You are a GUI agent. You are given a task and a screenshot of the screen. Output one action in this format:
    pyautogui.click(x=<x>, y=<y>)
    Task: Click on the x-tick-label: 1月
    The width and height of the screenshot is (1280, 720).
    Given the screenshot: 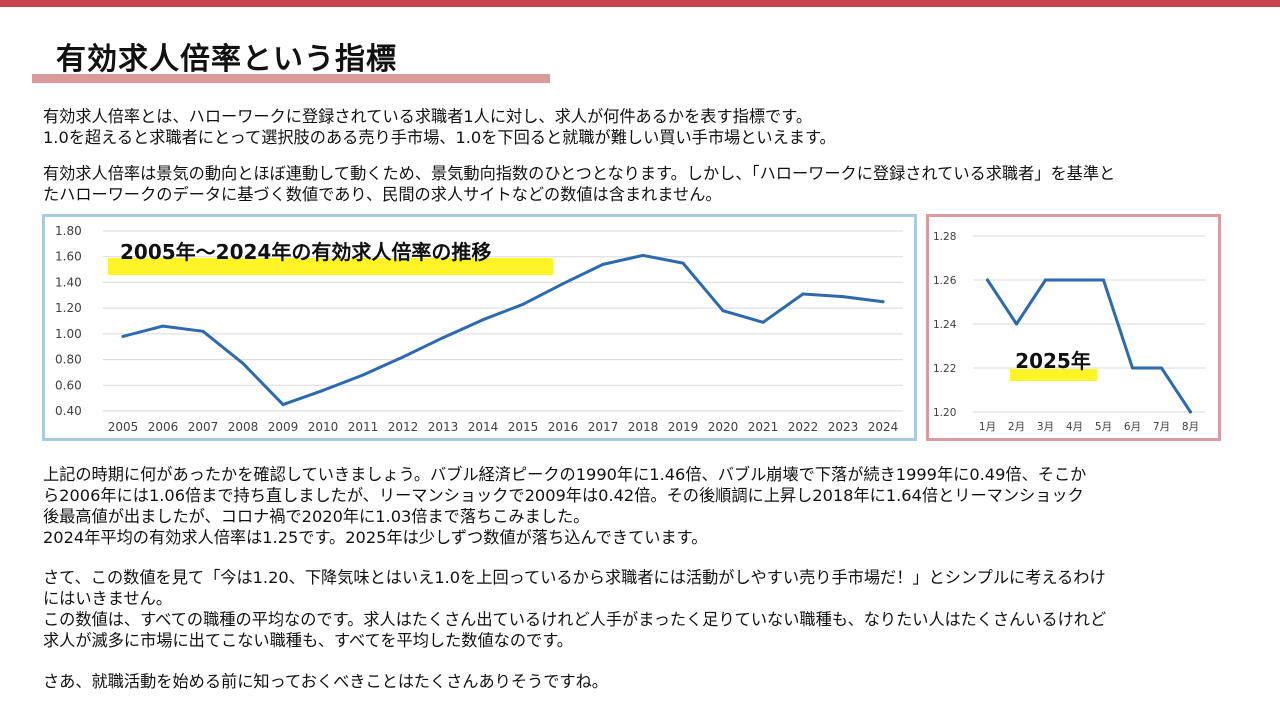 What is the action you would take?
    pyautogui.click(x=987, y=427)
    